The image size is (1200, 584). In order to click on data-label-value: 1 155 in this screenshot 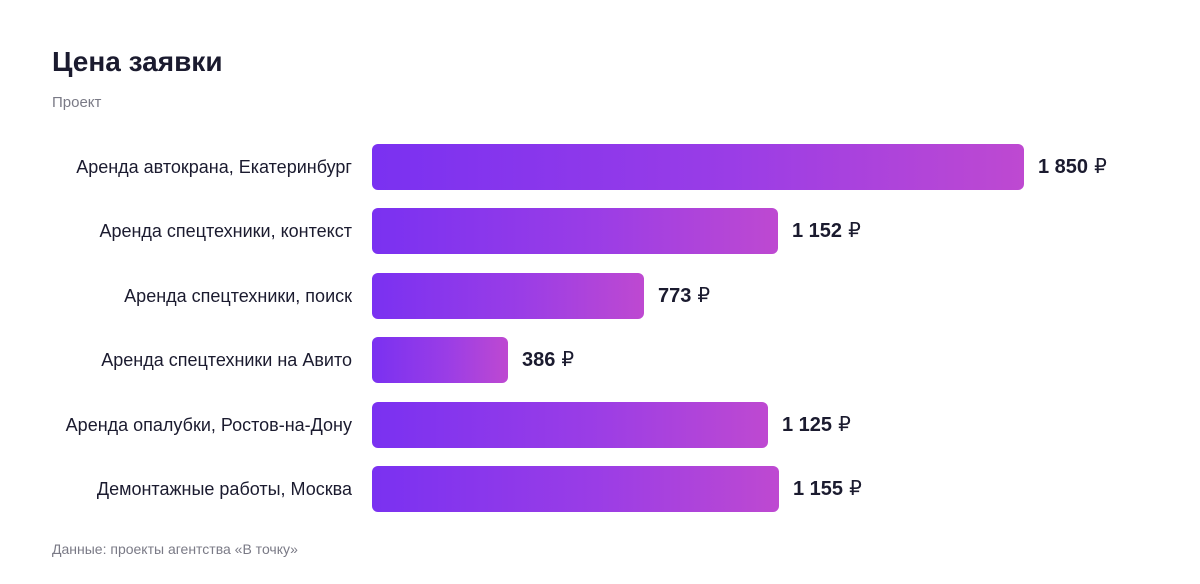, I will do `click(818, 489)`.